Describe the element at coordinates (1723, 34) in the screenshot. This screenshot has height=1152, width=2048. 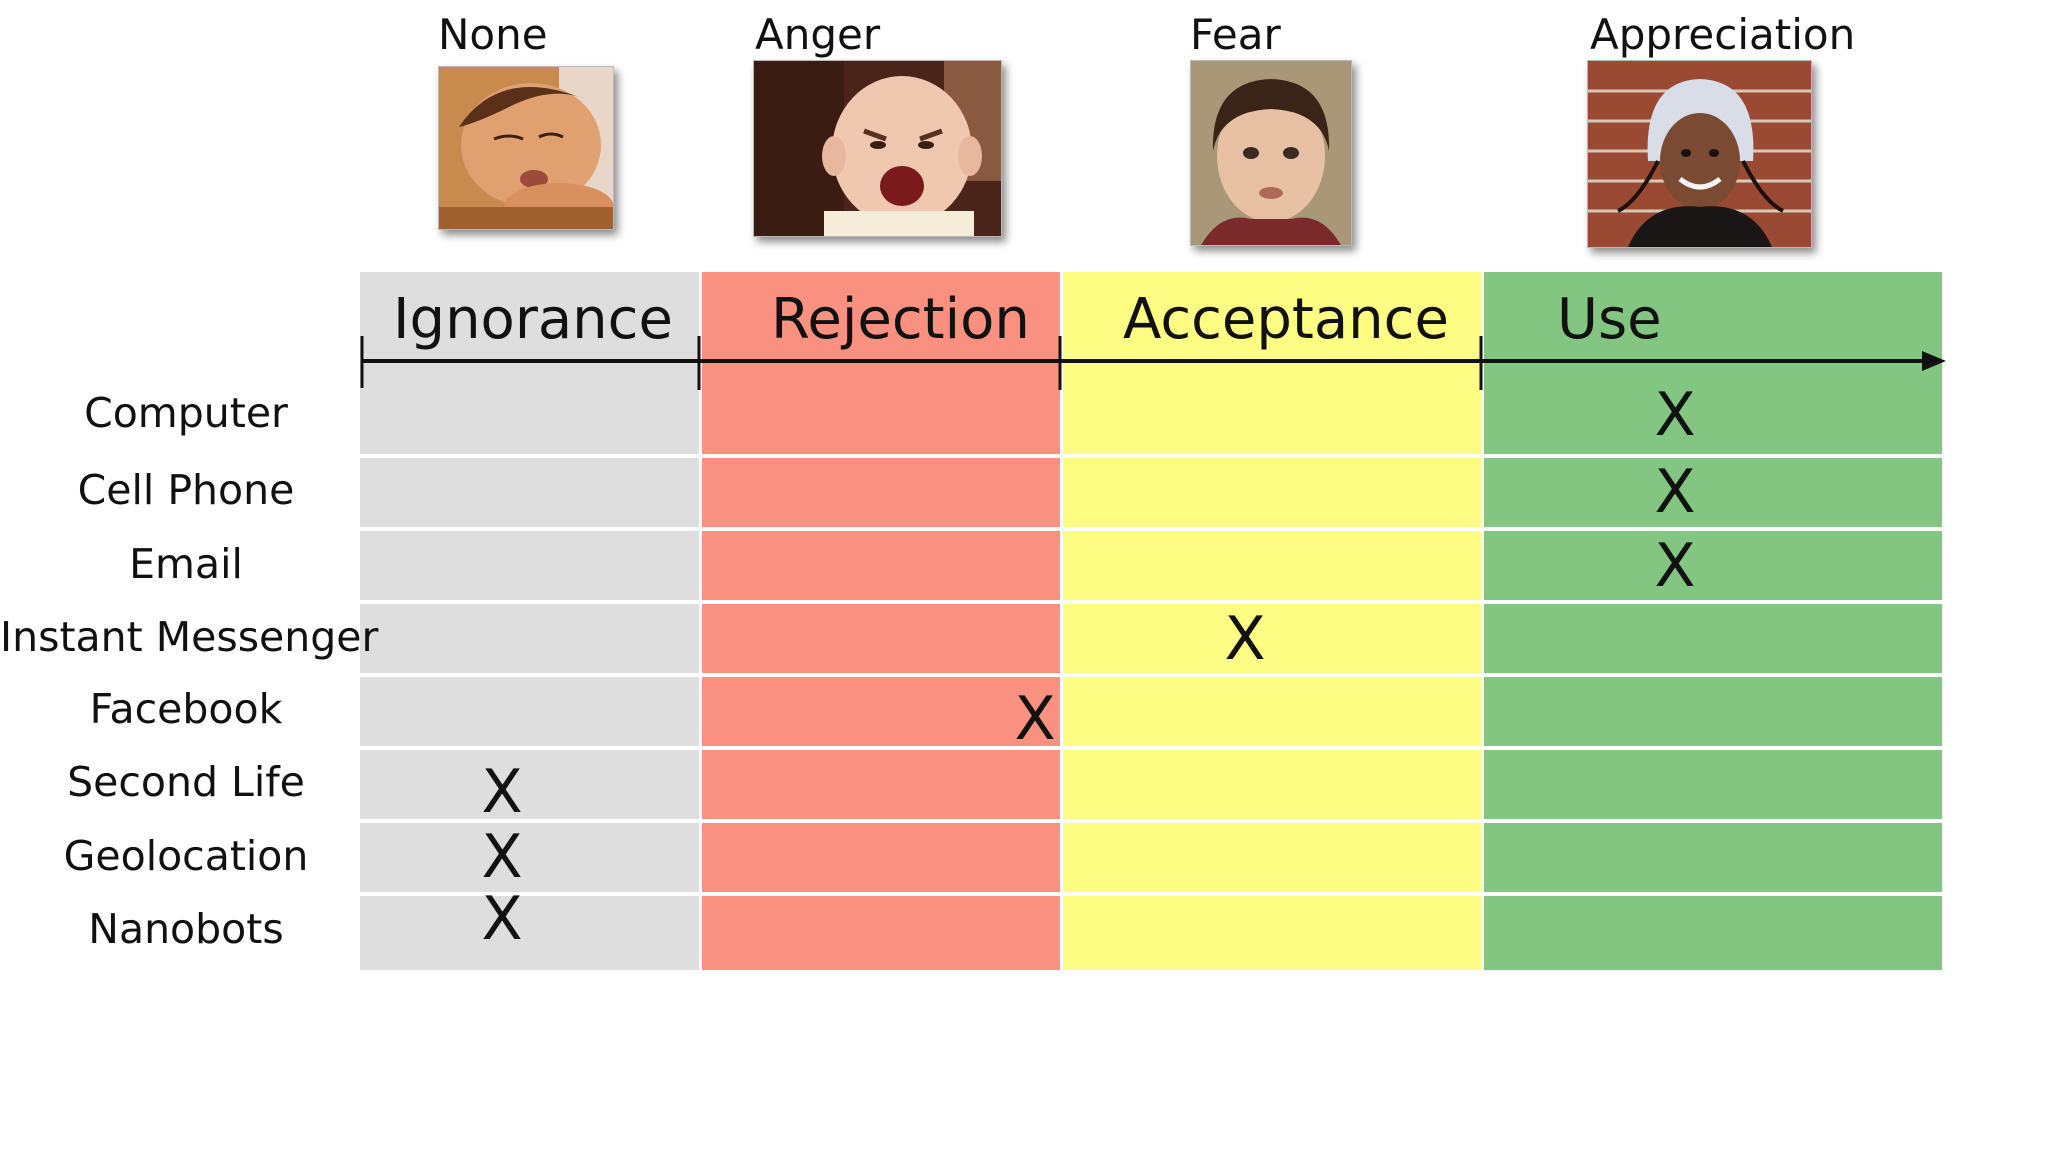
I see `emotion-label-appreciation: Appreciation` at that location.